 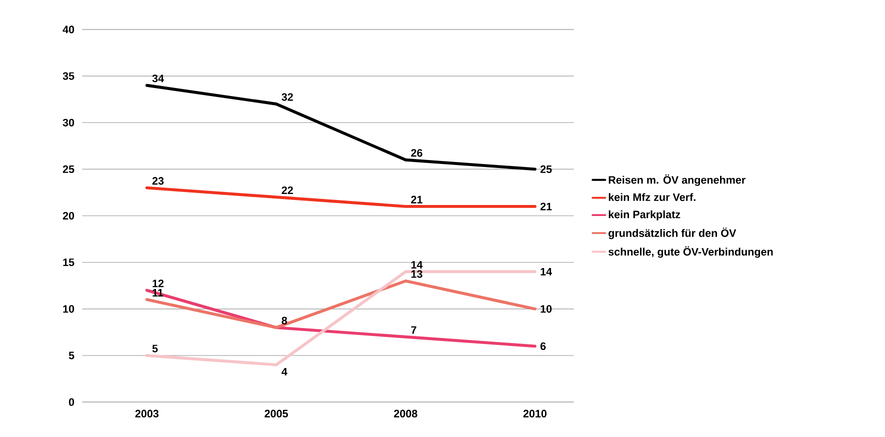 I want to click on x-tick-label: 2003, so click(x=147, y=414).